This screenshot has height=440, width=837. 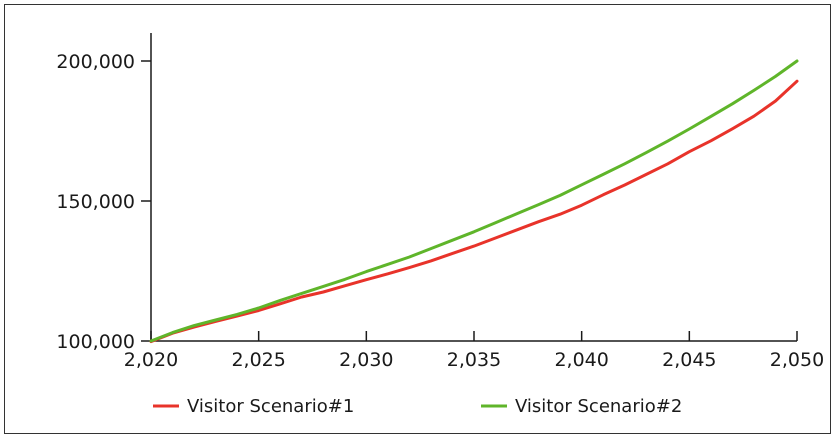 I want to click on y-tick-label: 200,000, so click(x=95, y=62).